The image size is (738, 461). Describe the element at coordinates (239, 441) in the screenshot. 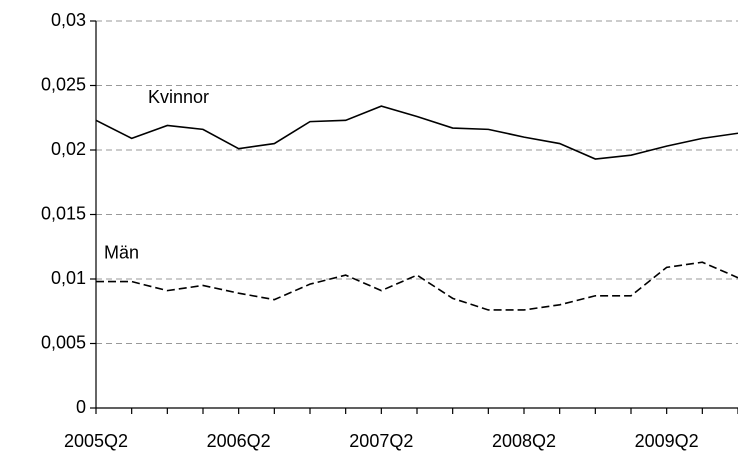

I see `x-tick-label: 2006Q2` at that location.